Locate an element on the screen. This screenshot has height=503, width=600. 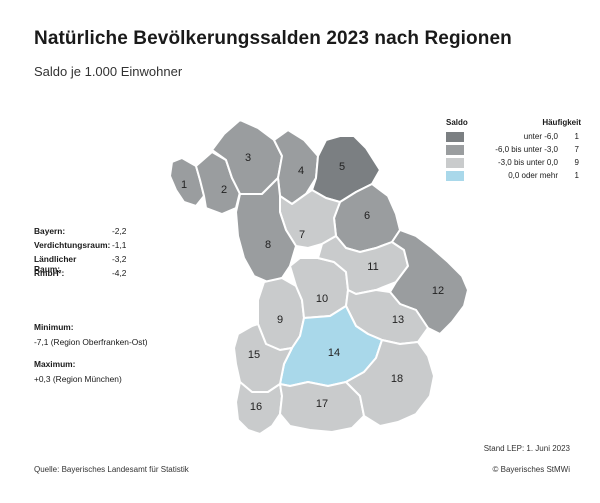
stat-value: -1,1 is located at coordinates (119, 245).